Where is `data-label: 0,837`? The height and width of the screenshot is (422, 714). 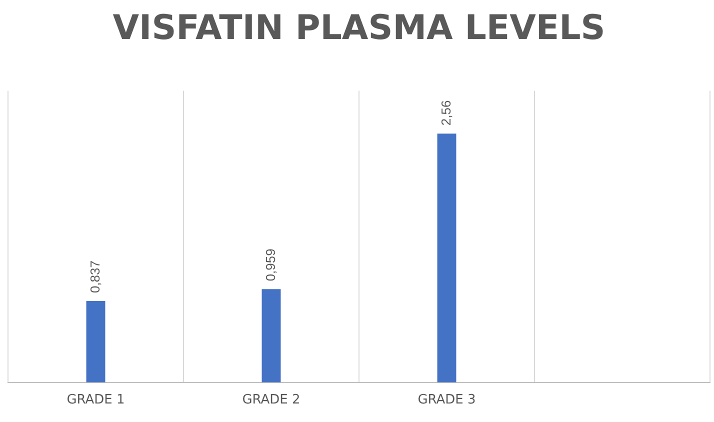
data-label: 0,837 is located at coordinates (94, 277).